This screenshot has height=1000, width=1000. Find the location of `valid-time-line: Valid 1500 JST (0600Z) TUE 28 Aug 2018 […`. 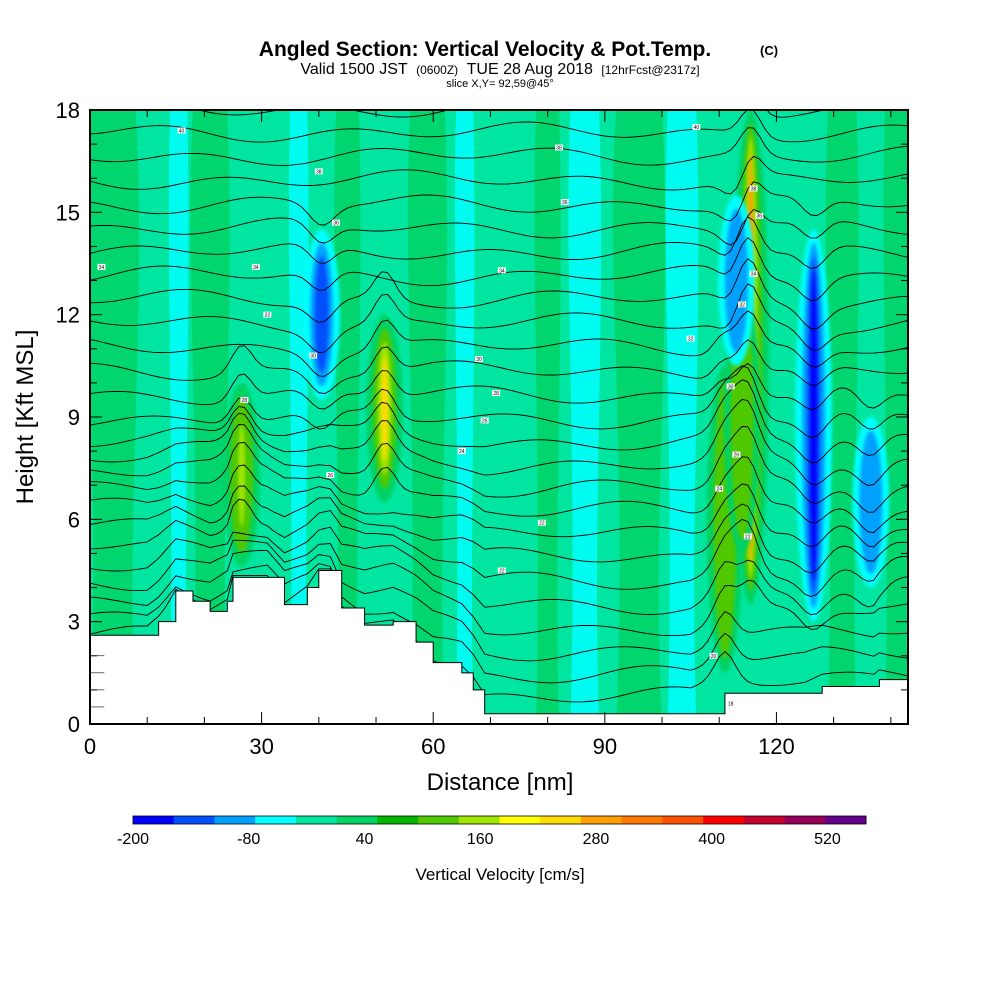

valid-time-line: Valid 1500 JST (0600Z) TUE 28 Aug 2018 [… is located at coordinates (499, 69).